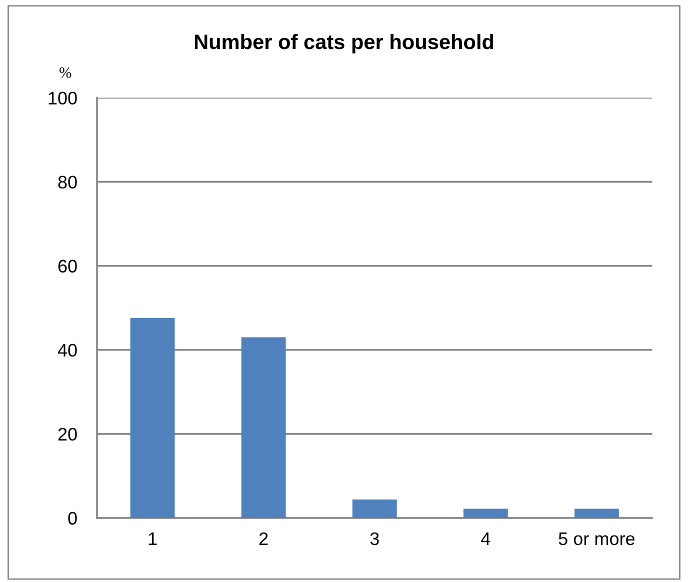  Describe the element at coordinates (67, 350) in the screenshot. I see `y-tick-label: 40` at that location.